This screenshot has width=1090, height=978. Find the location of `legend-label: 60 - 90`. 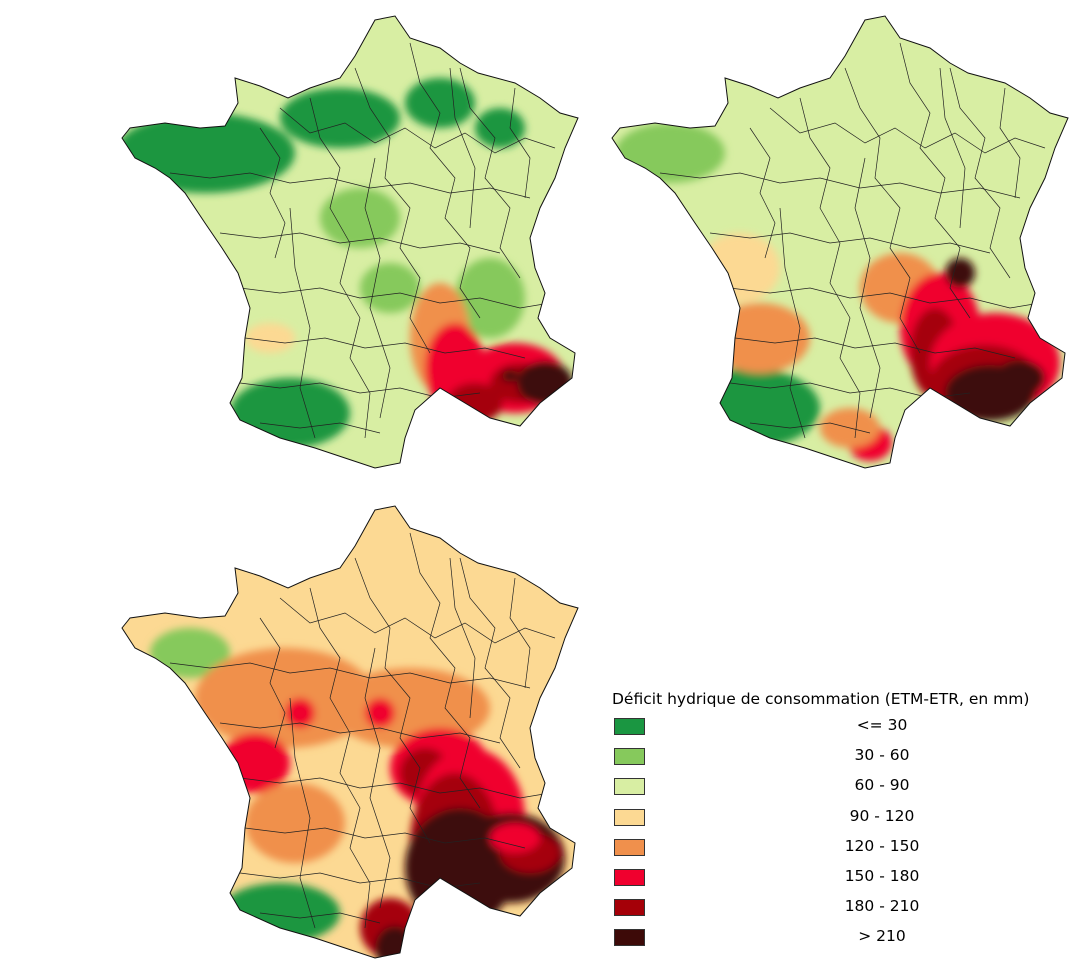

legend-label: 60 - 90 is located at coordinates (882, 785).